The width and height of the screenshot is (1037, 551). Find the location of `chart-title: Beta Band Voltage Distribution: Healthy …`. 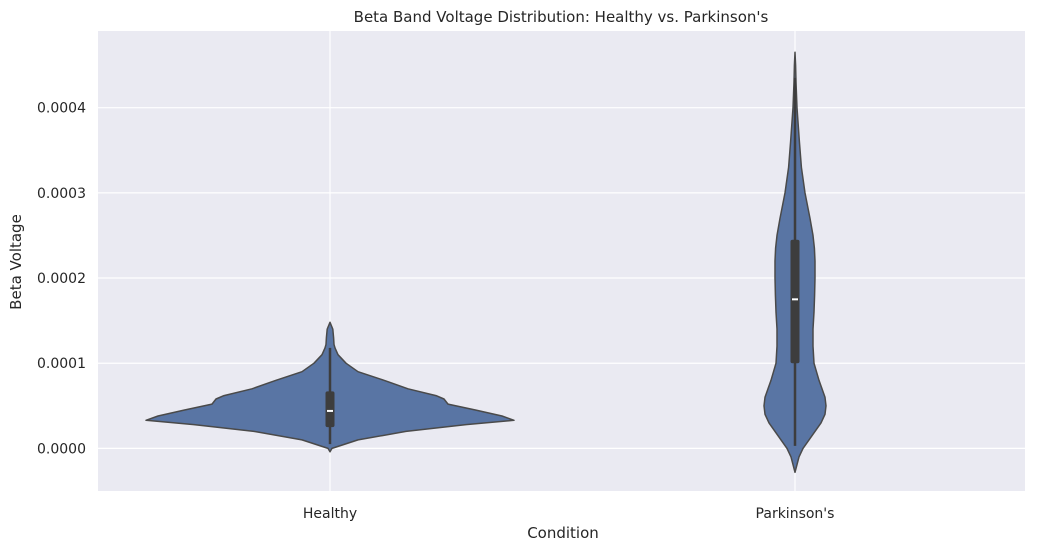

chart-title: Beta Band Voltage Distribution: Healthy … is located at coordinates (561, 17).